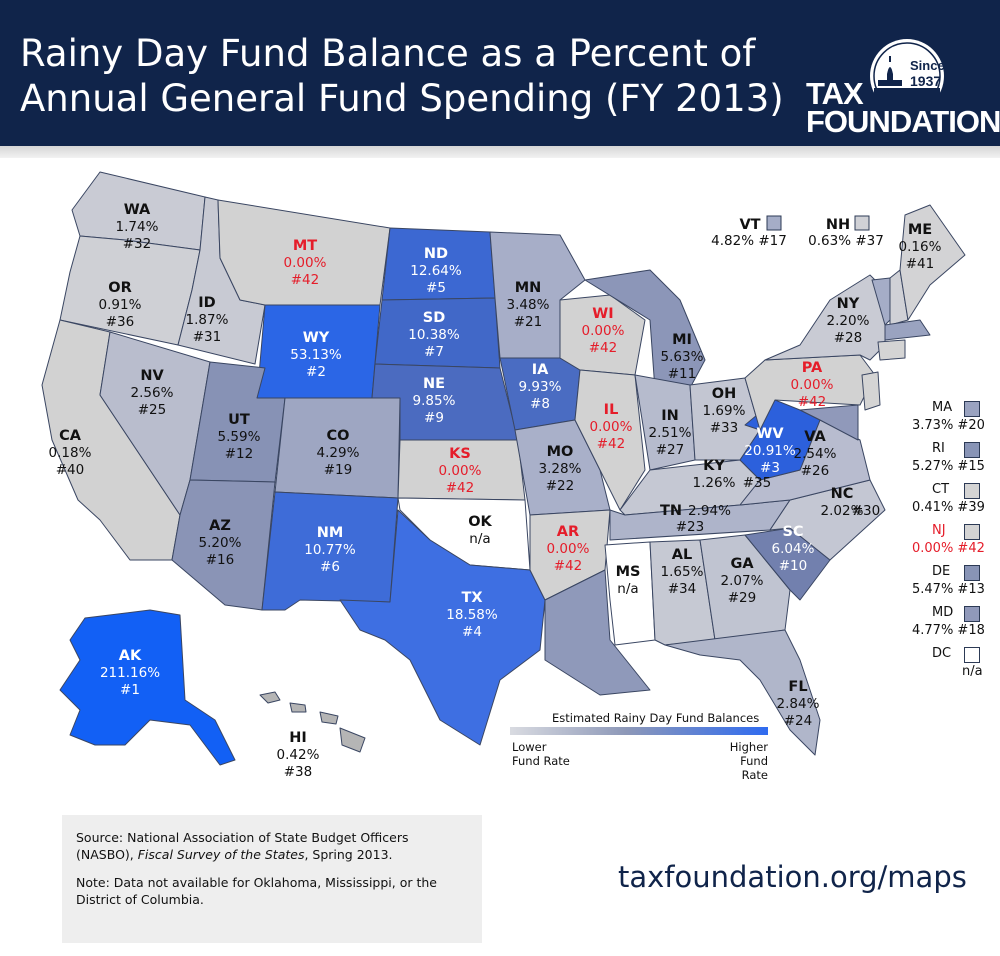  What do you see at coordinates (862, 223) in the screenshot?
I see `swatch-NH` at bounding box center [862, 223].